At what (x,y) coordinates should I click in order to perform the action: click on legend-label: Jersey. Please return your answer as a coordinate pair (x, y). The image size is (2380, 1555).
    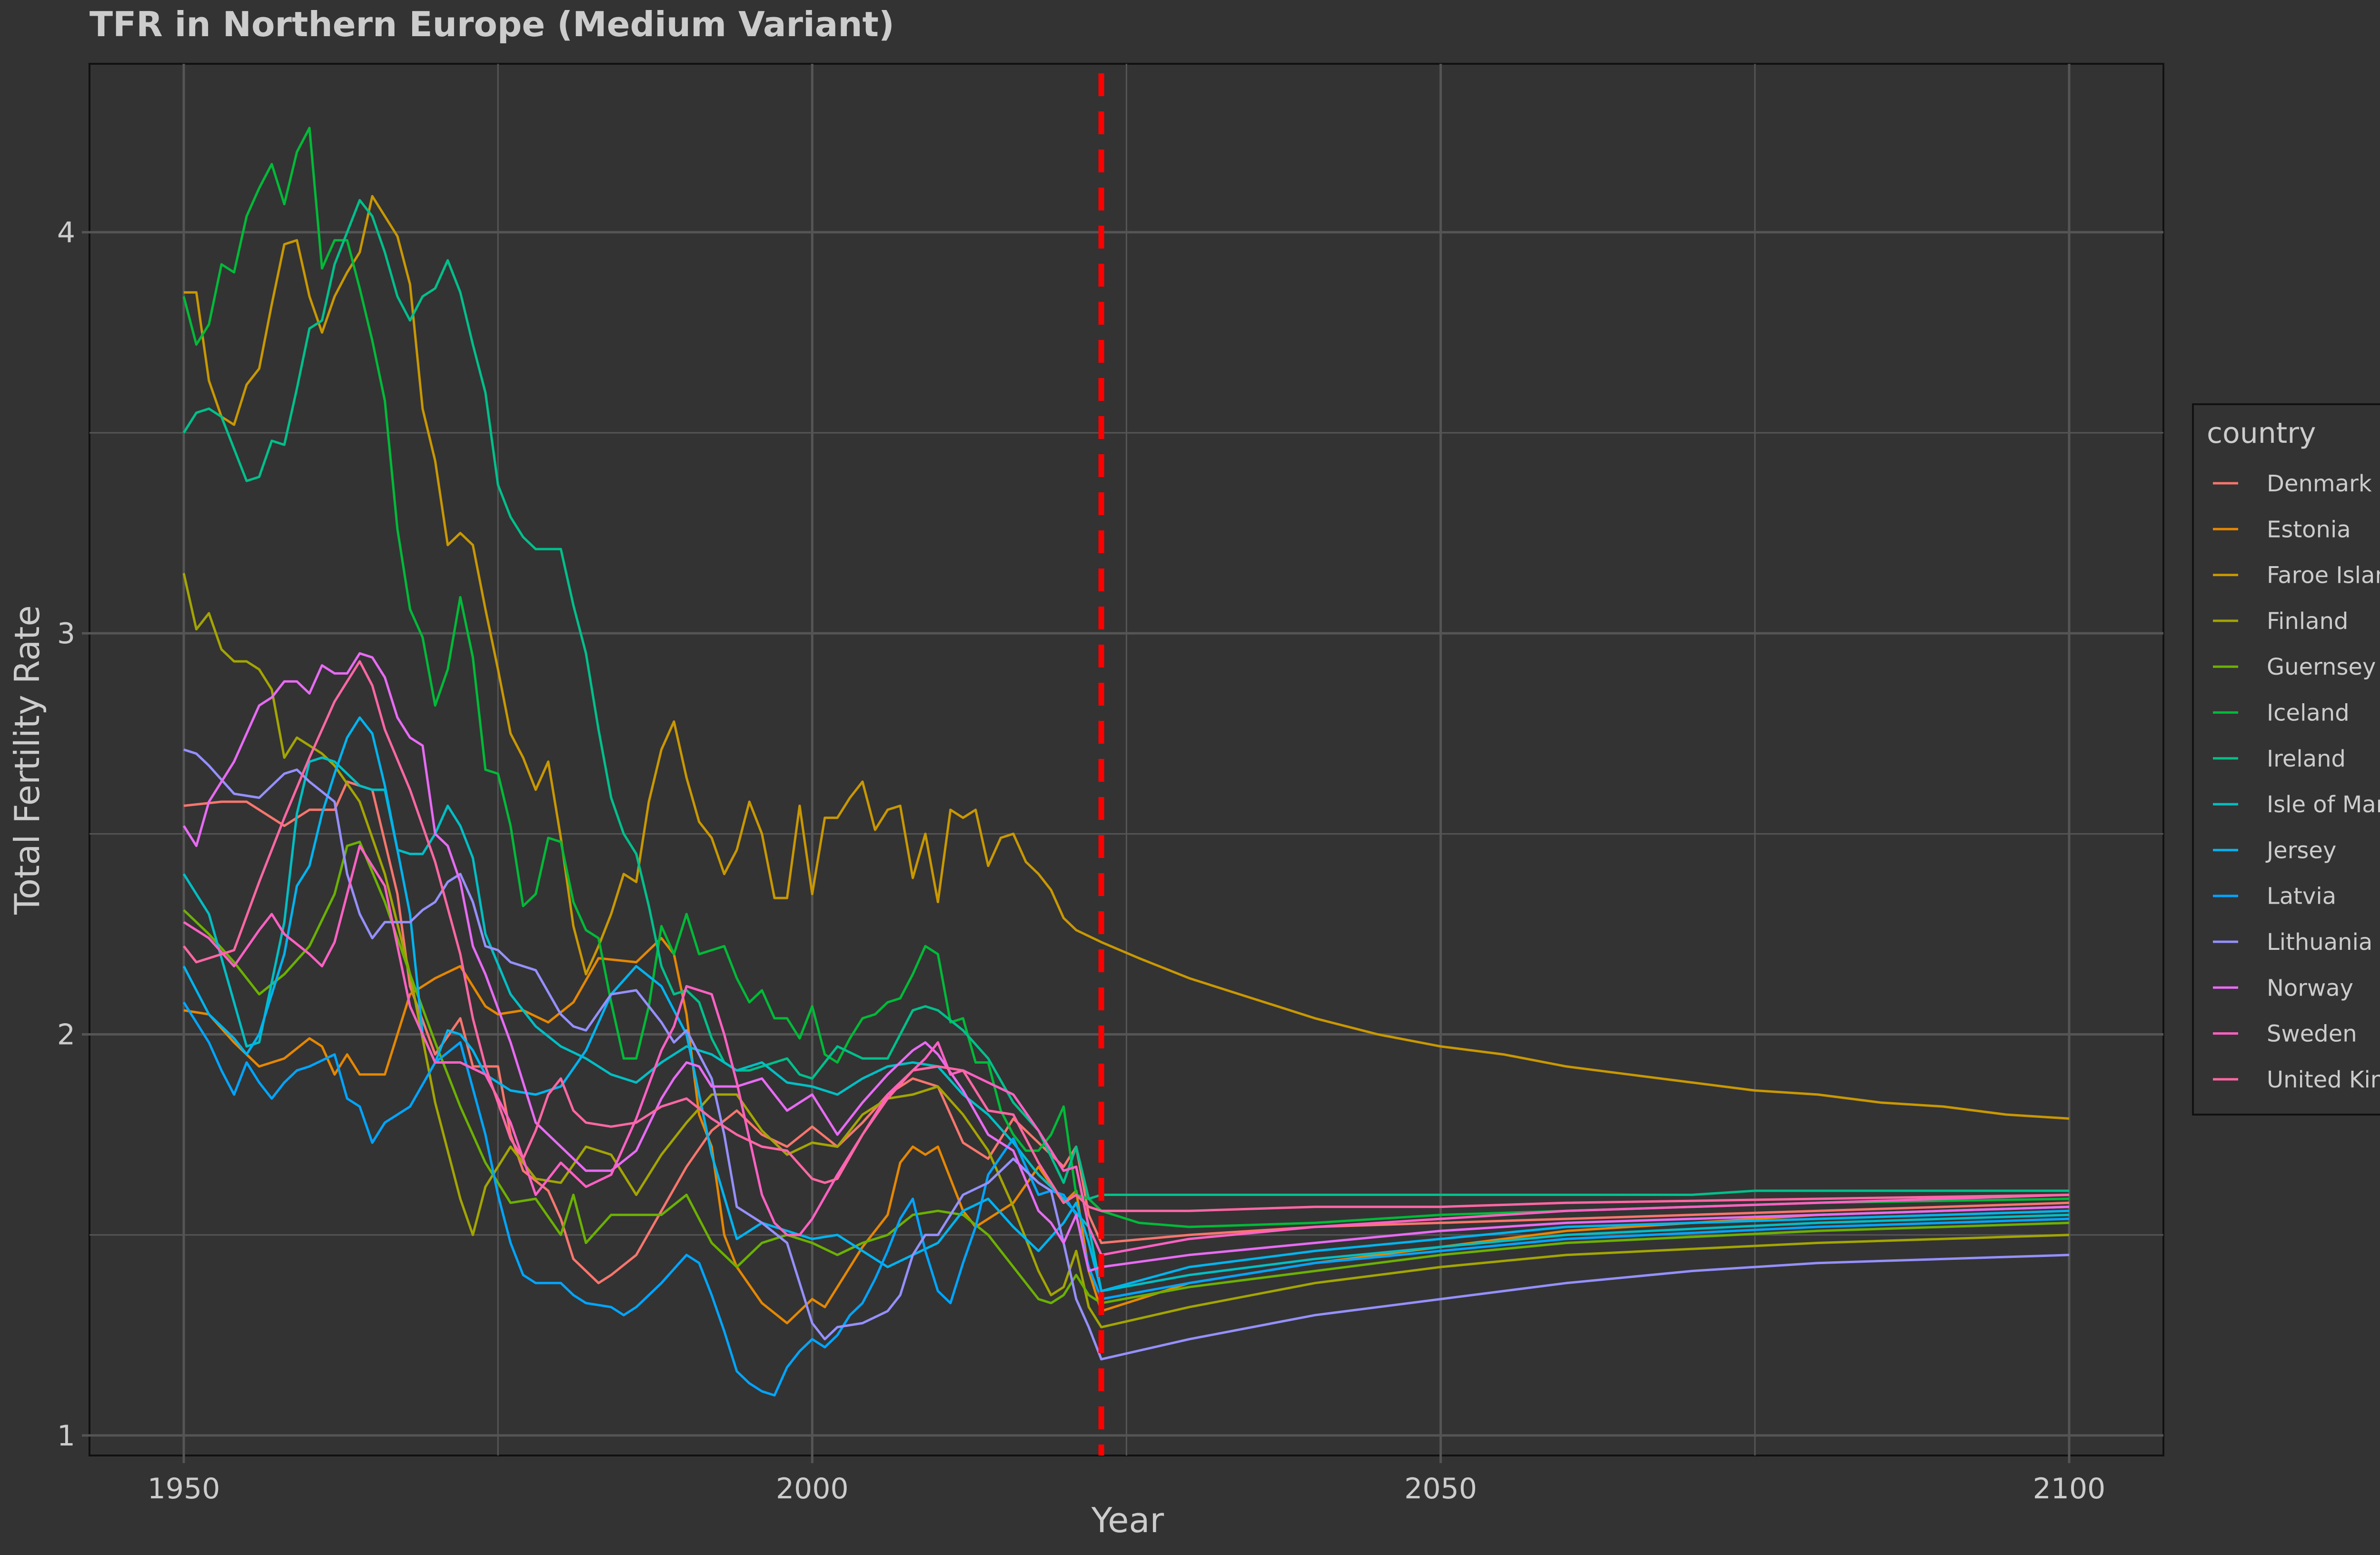
    Looking at the image, I should click on (2300, 851).